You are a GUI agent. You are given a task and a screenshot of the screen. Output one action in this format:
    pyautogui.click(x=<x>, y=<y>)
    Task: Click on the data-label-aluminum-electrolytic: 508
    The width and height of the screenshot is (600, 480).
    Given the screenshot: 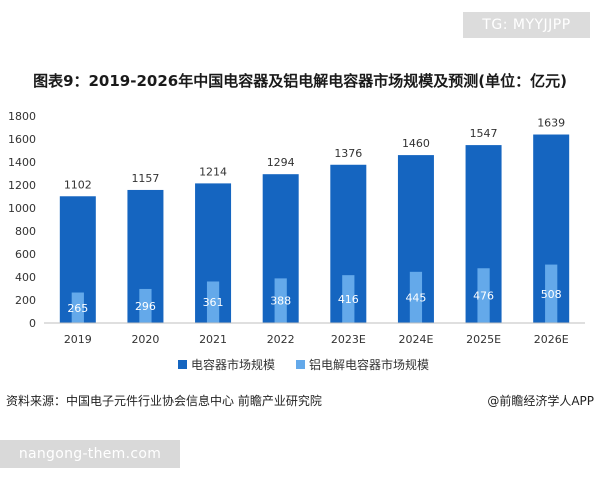 What is the action you would take?
    pyautogui.click(x=551, y=294)
    